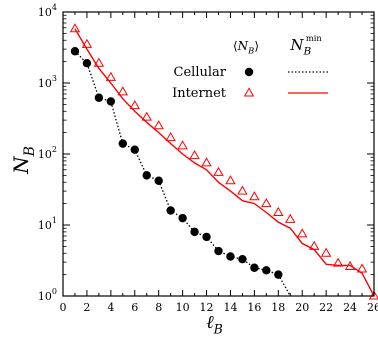  Describe the element at coordinates (158, 307) in the screenshot. I see `x-tick-label: 8` at that location.